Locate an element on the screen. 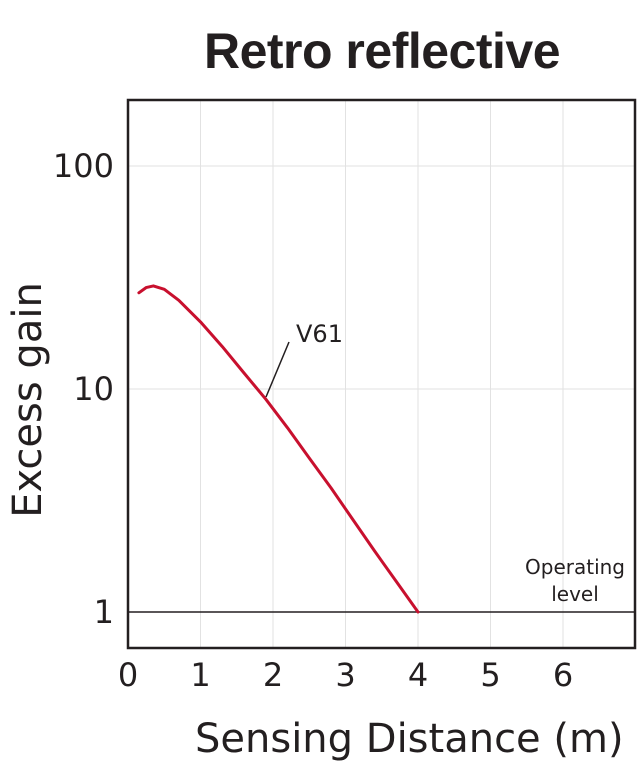 This screenshot has width=640, height=780. x-tick-label: 0 is located at coordinates (128, 675).